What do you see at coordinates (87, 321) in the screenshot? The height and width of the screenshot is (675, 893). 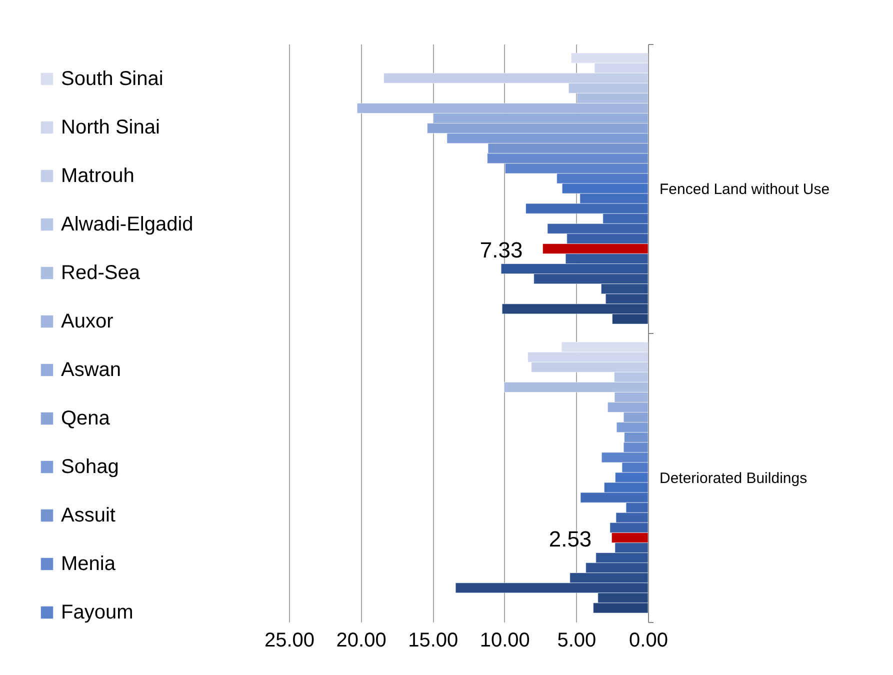 I see `legend-label: Auxor` at bounding box center [87, 321].